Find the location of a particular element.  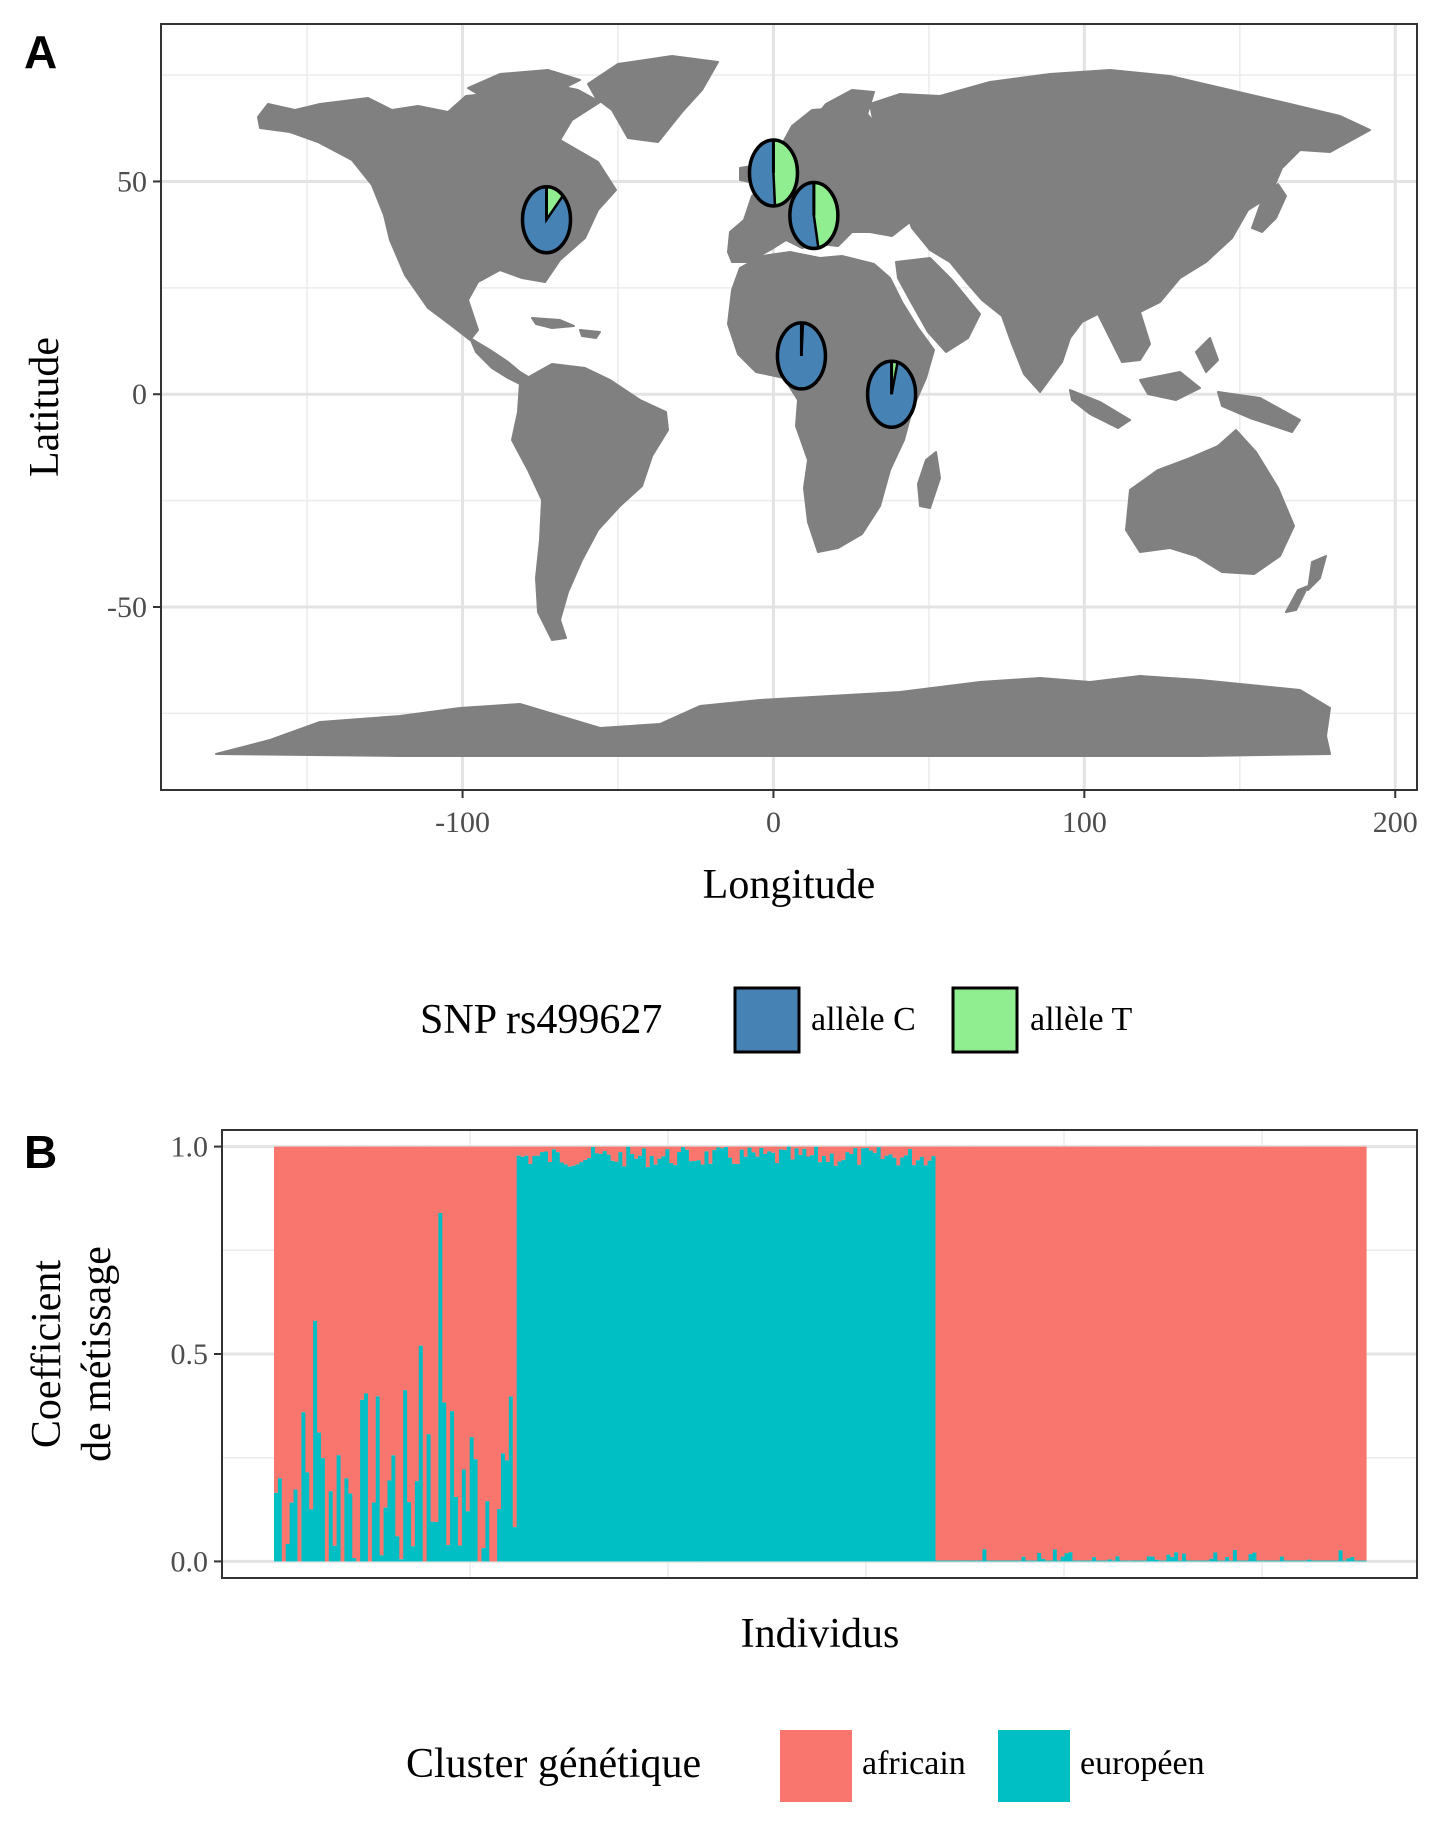

north-america-shape is located at coordinates (437, 211).